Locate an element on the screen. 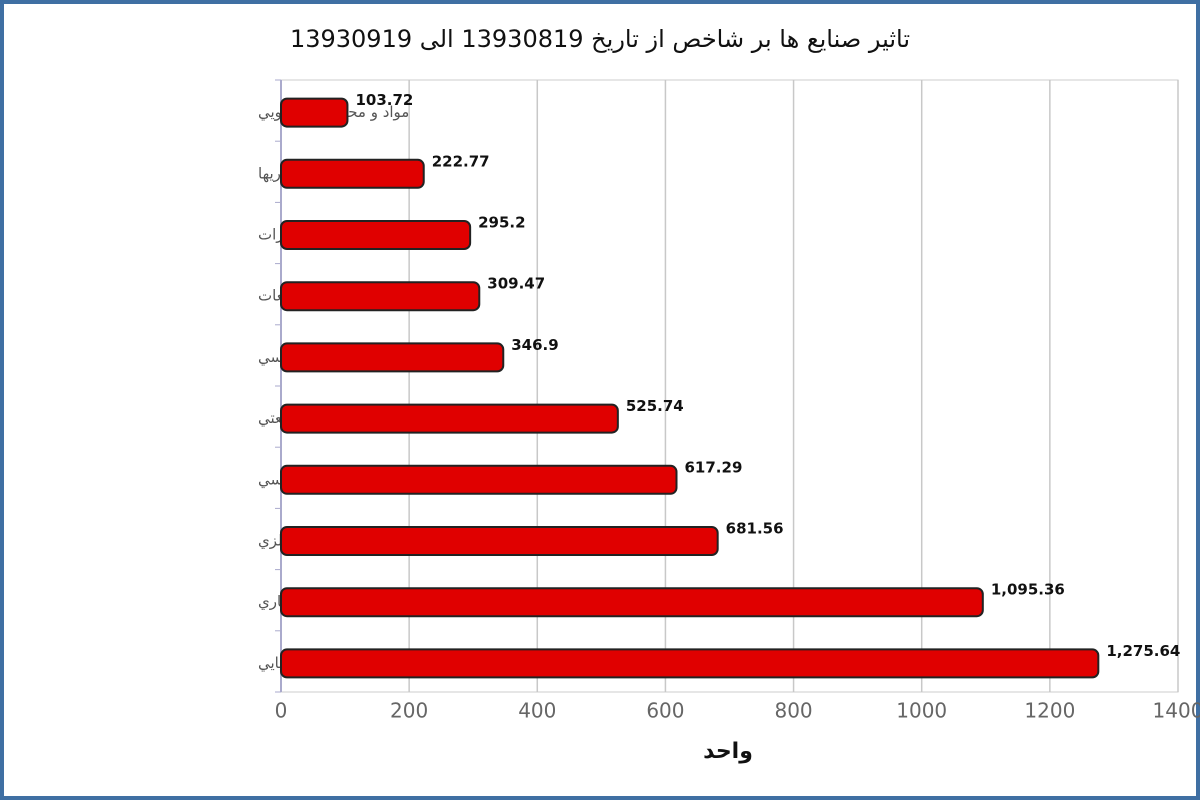  value-label: 222.77 is located at coordinates (461, 161).